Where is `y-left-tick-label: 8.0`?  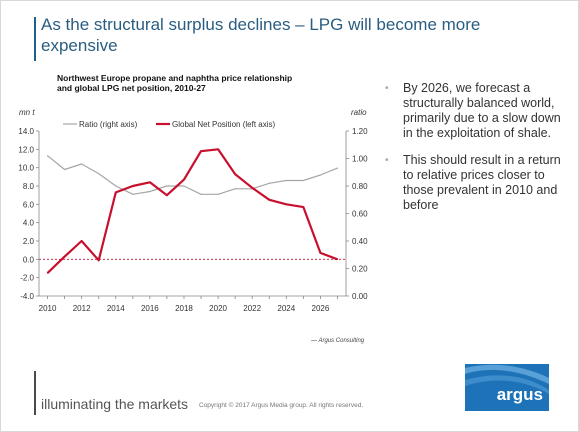 y-left-tick-label: 8.0 is located at coordinates (29, 186).